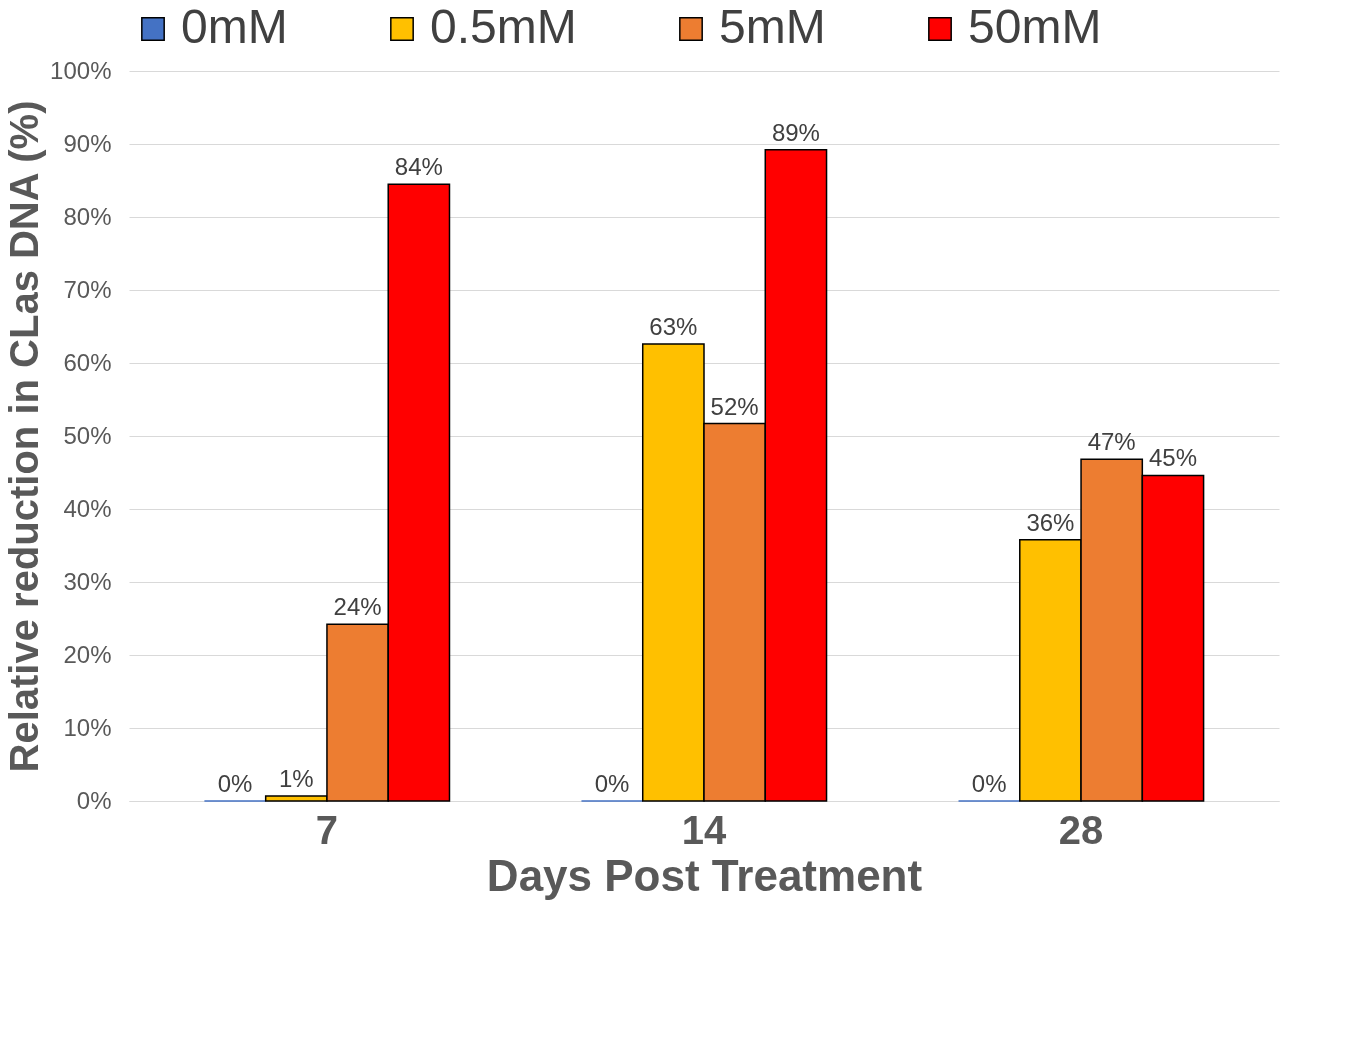 Image resolution: width=1349 pixels, height=1057 pixels. What do you see at coordinates (1050, 522) in the screenshot?
I see `data-label: 36%` at bounding box center [1050, 522].